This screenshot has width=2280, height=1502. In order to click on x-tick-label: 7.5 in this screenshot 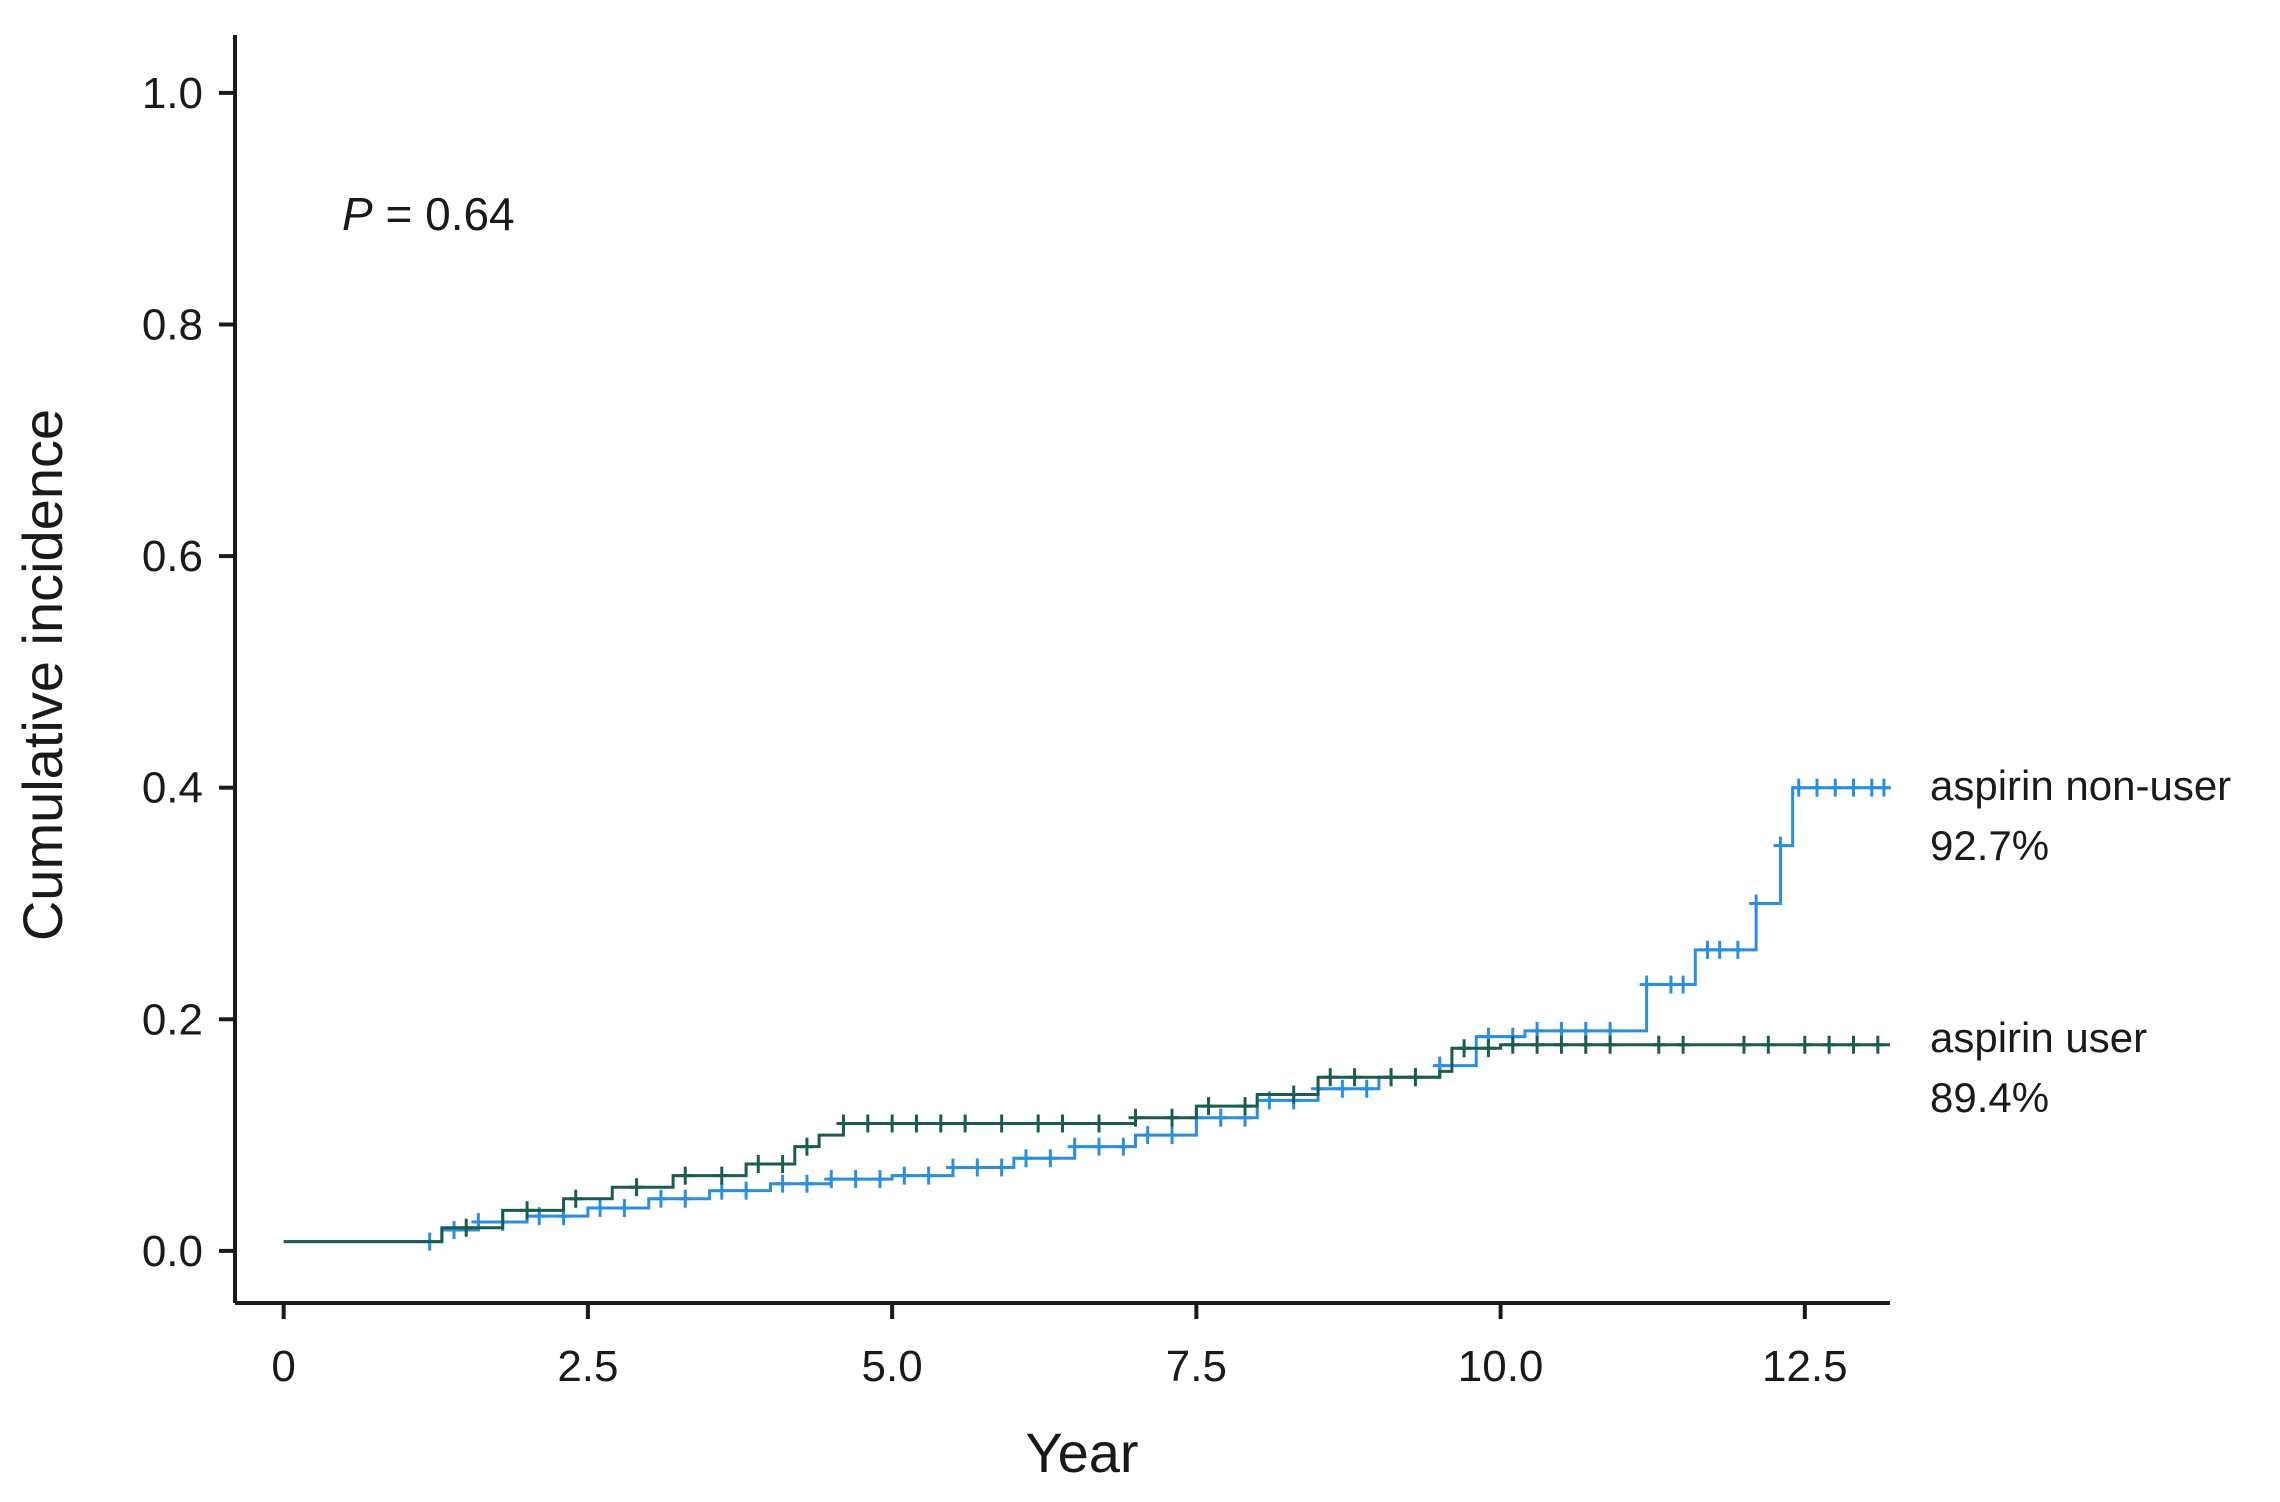, I will do `click(1196, 1366)`.